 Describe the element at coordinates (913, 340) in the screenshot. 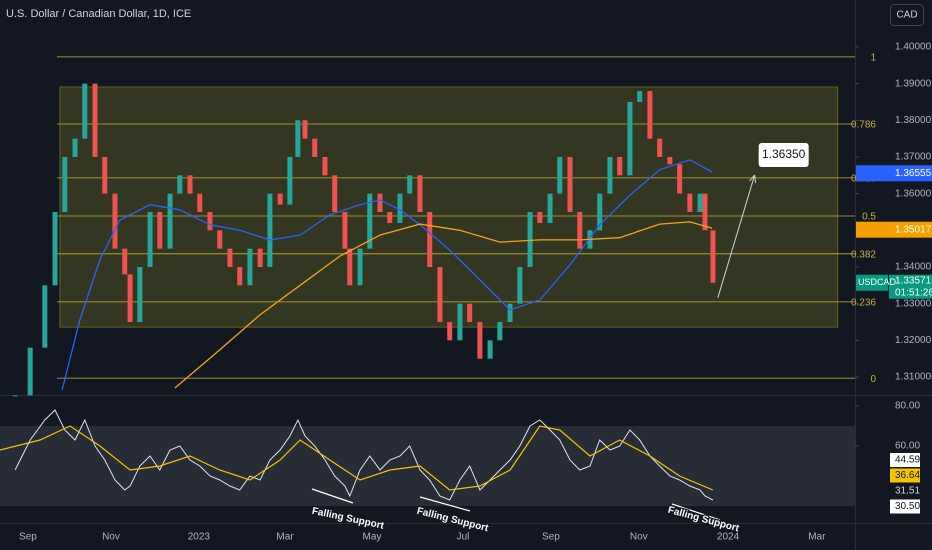

I see `y-tick-label: 1.32000` at that location.